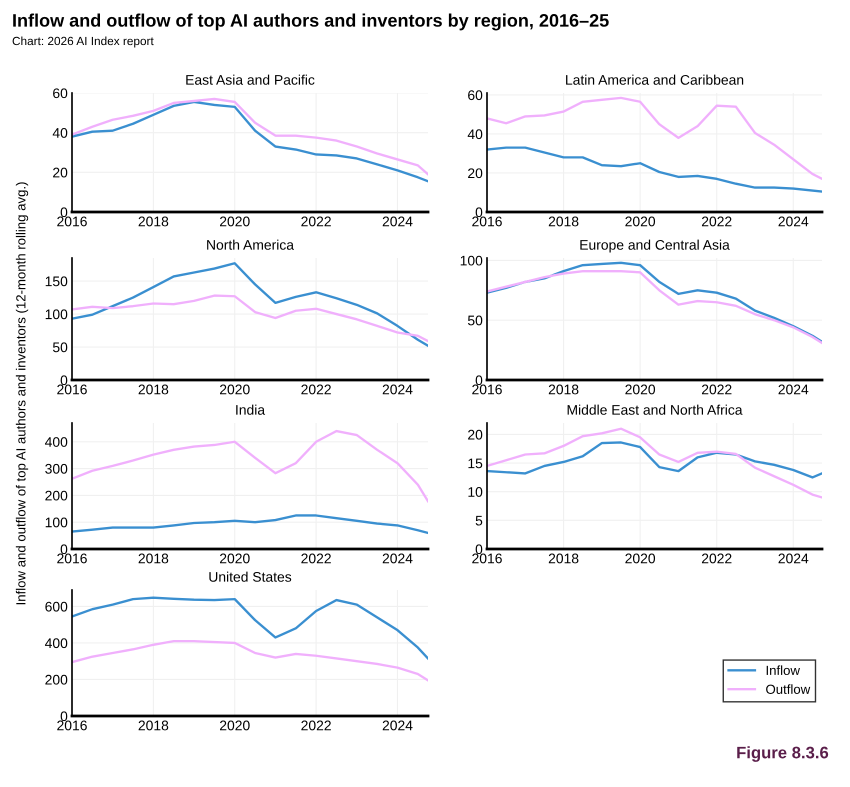 The width and height of the screenshot is (850, 787). Describe the element at coordinates (83, 42) in the screenshot. I see `chart-subtitle: Chart: 2026 AI Index report` at that location.